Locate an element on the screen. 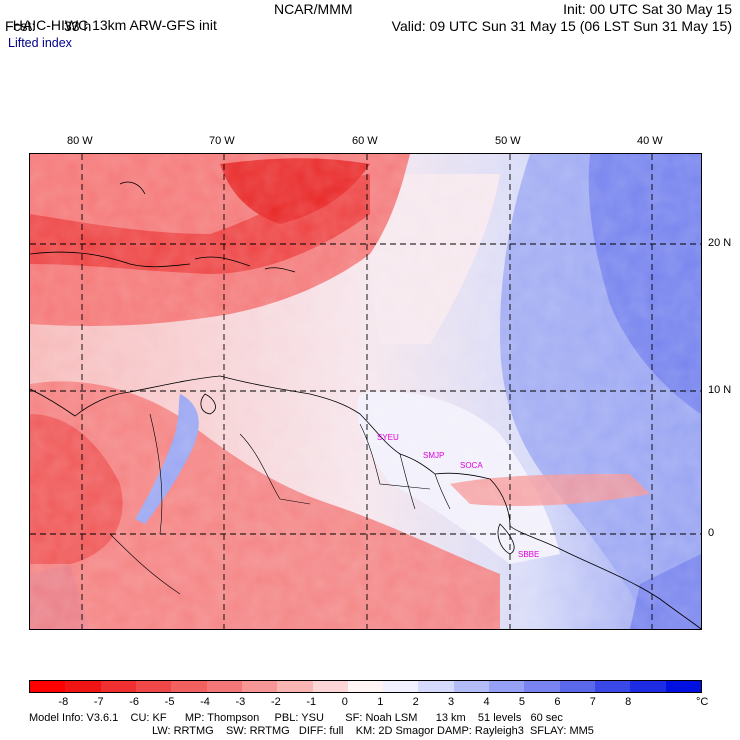 The width and height of the screenshot is (740, 740). colorbar-tick-label: 6 is located at coordinates (557, 702).